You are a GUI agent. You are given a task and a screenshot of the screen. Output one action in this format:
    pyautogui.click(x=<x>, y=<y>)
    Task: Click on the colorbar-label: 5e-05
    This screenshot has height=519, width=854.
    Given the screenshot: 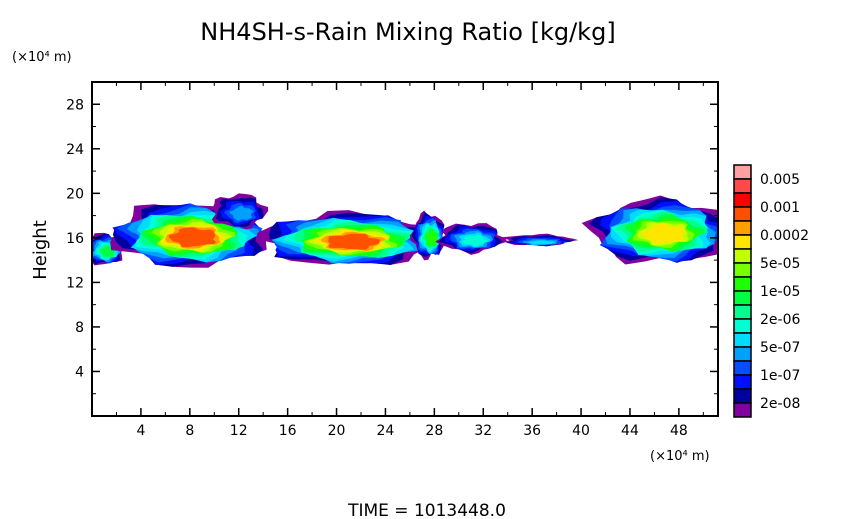 What is the action you would take?
    pyautogui.click(x=780, y=264)
    